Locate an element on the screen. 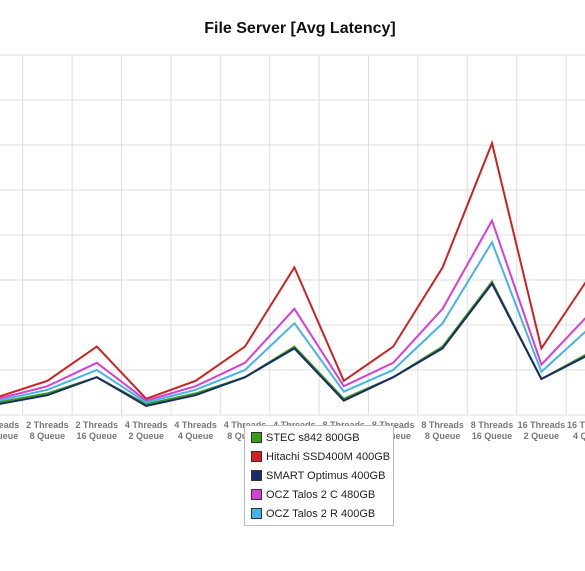 This screenshot has height=571, width=585. legend-item: OCZ Talos 2 C 480GB is located at coordinates (319, 494).